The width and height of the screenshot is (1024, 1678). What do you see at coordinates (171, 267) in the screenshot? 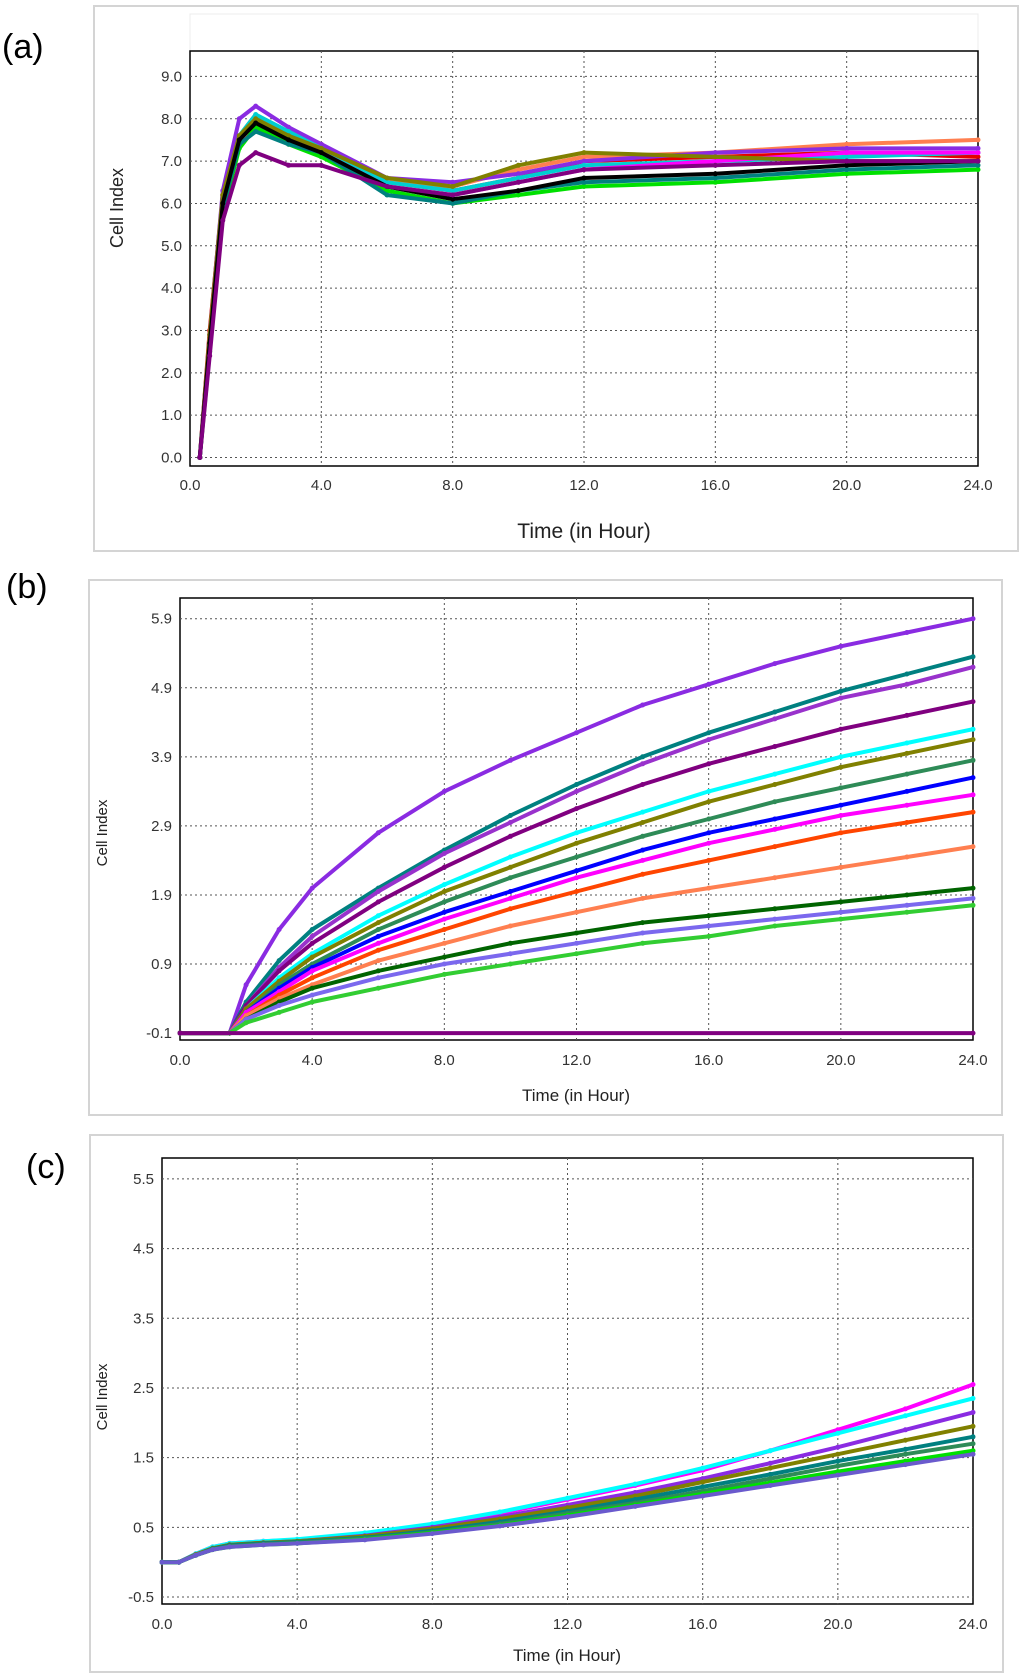
I see `chart-a-y-ticks: 0.0 1.0 2.0 3.0 4.0 5.0 6.0 7.0 8.0 9.0` at bounding box center [171, 267].